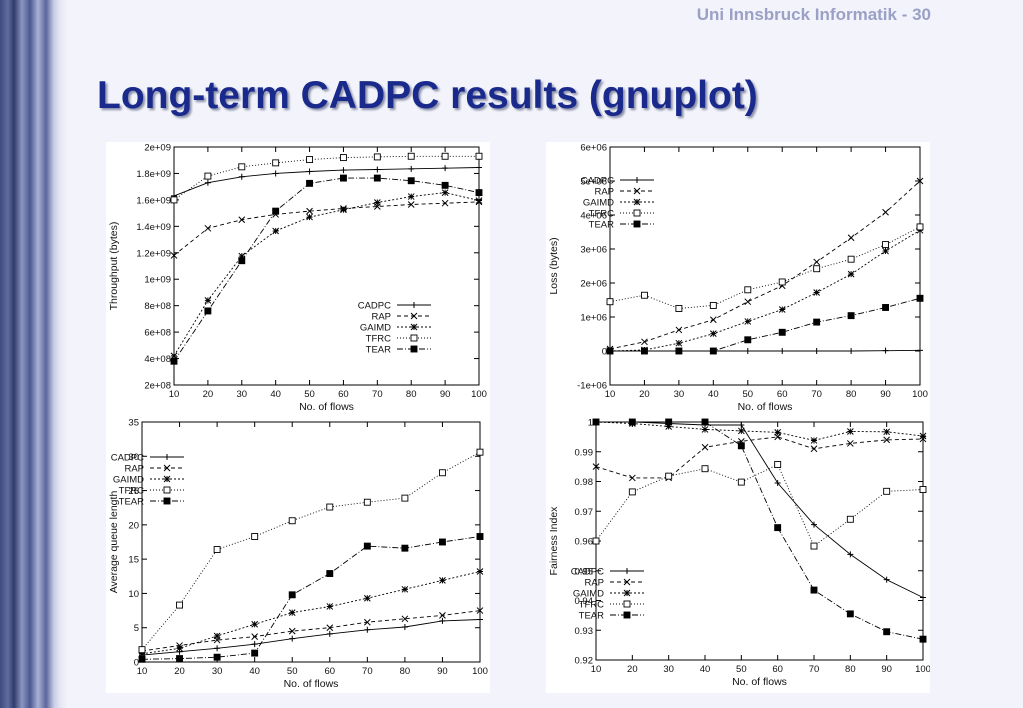  I want to click on y-tick-label: 20, so click(133, 525).